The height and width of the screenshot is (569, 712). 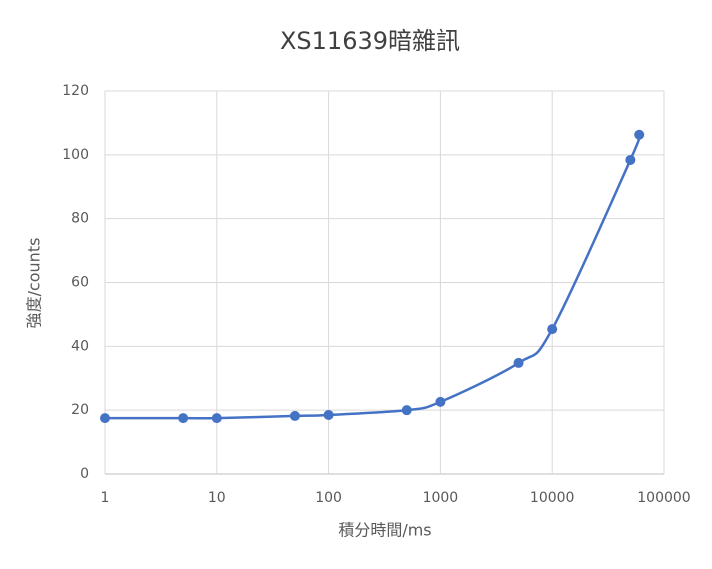 What do you see at coordinates (80, 283) in the screenshot?
I see `y-tick-label: 60` at bounding box center [80, 283].